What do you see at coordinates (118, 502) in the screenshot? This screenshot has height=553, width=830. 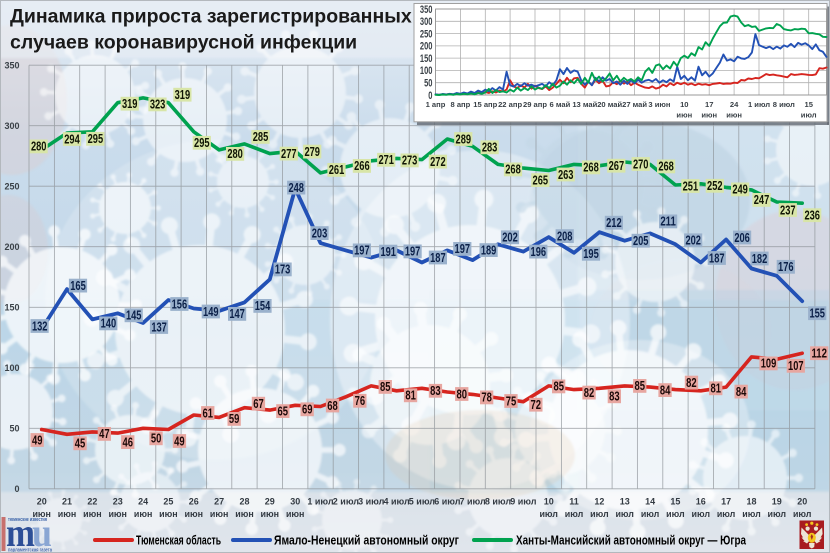 I see `svg-text: 23` at bounding box center [118, 502].